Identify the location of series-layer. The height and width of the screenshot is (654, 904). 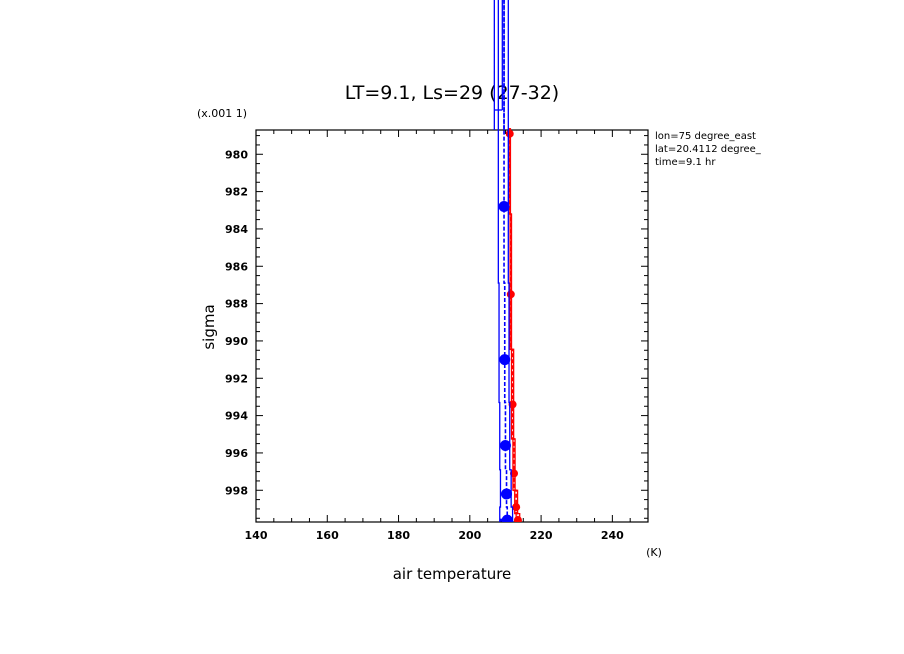
(507, 261).